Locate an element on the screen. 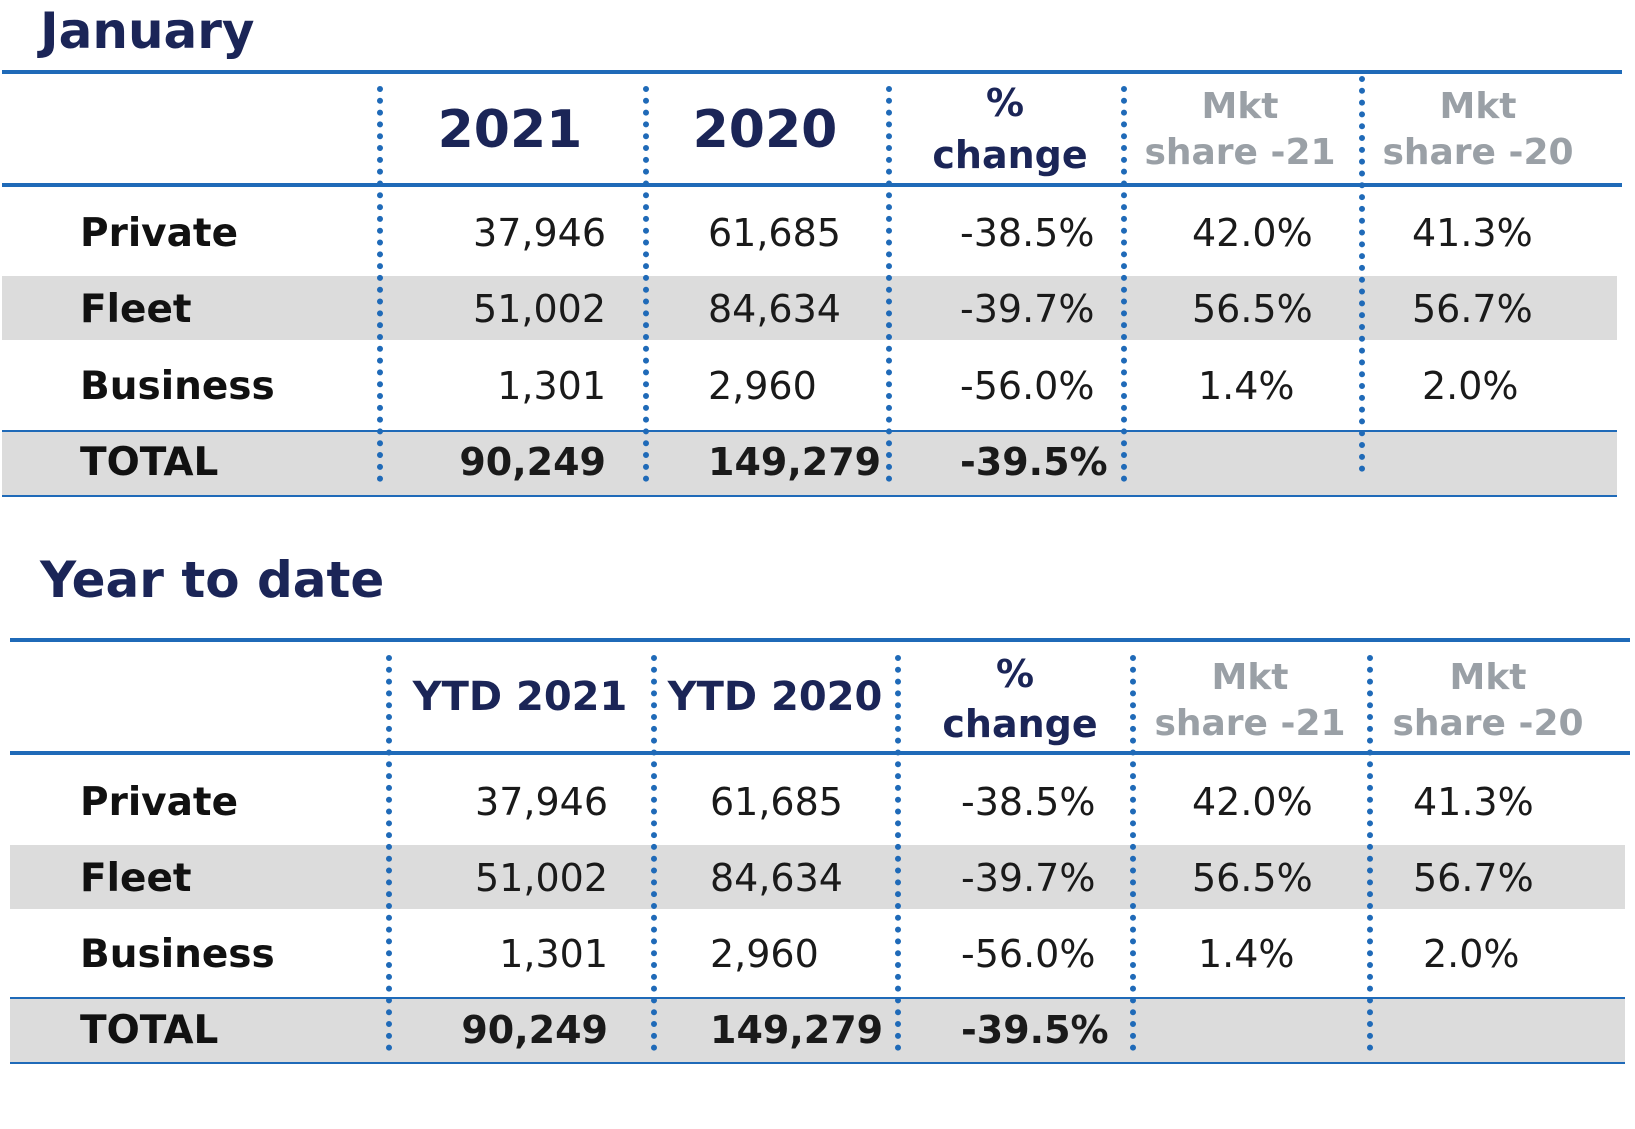  section-title: January is located at coordinates (147, 31).